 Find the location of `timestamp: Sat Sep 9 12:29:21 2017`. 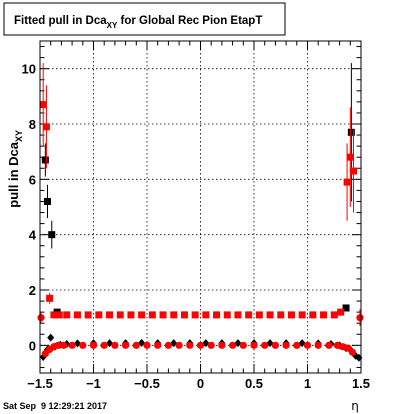

timestamp: Sat Sep 9 12:29:21 2017 is located at coordinates (55, 406).